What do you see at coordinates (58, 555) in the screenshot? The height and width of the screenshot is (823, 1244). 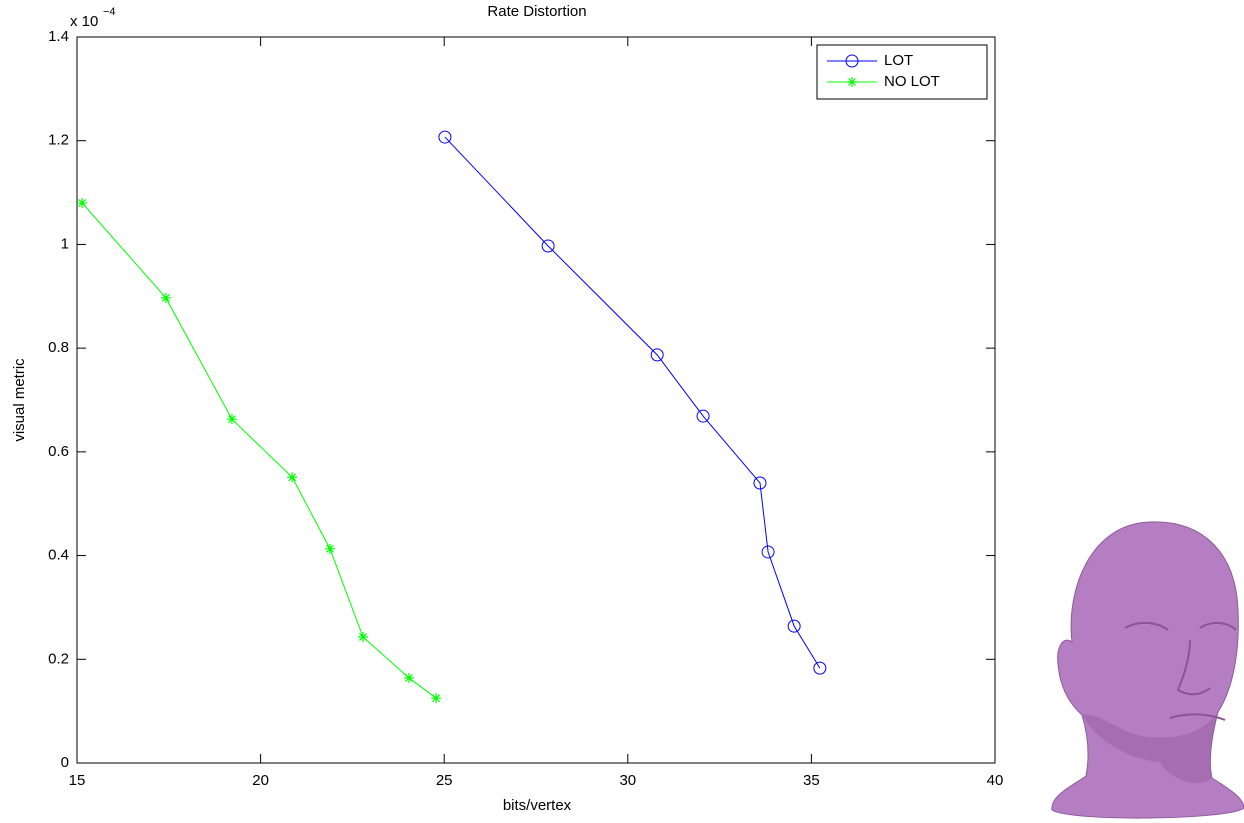 I see `y-tick-label: 0.4` at bounding box center [58, 555].